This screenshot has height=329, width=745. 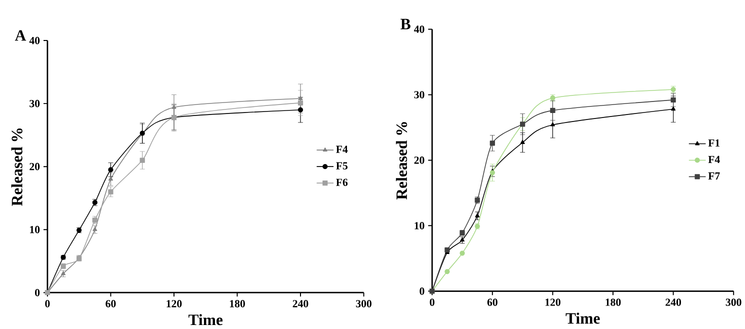 What do you see at coordinates (405, 24) in the screenshot?
I see `chart-title: B` at bounding box center [405, 24].